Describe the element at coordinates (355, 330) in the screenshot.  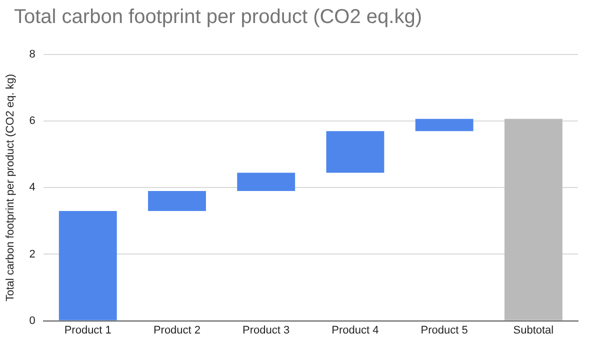
I see `x-tick-label: Product 4` at that location.